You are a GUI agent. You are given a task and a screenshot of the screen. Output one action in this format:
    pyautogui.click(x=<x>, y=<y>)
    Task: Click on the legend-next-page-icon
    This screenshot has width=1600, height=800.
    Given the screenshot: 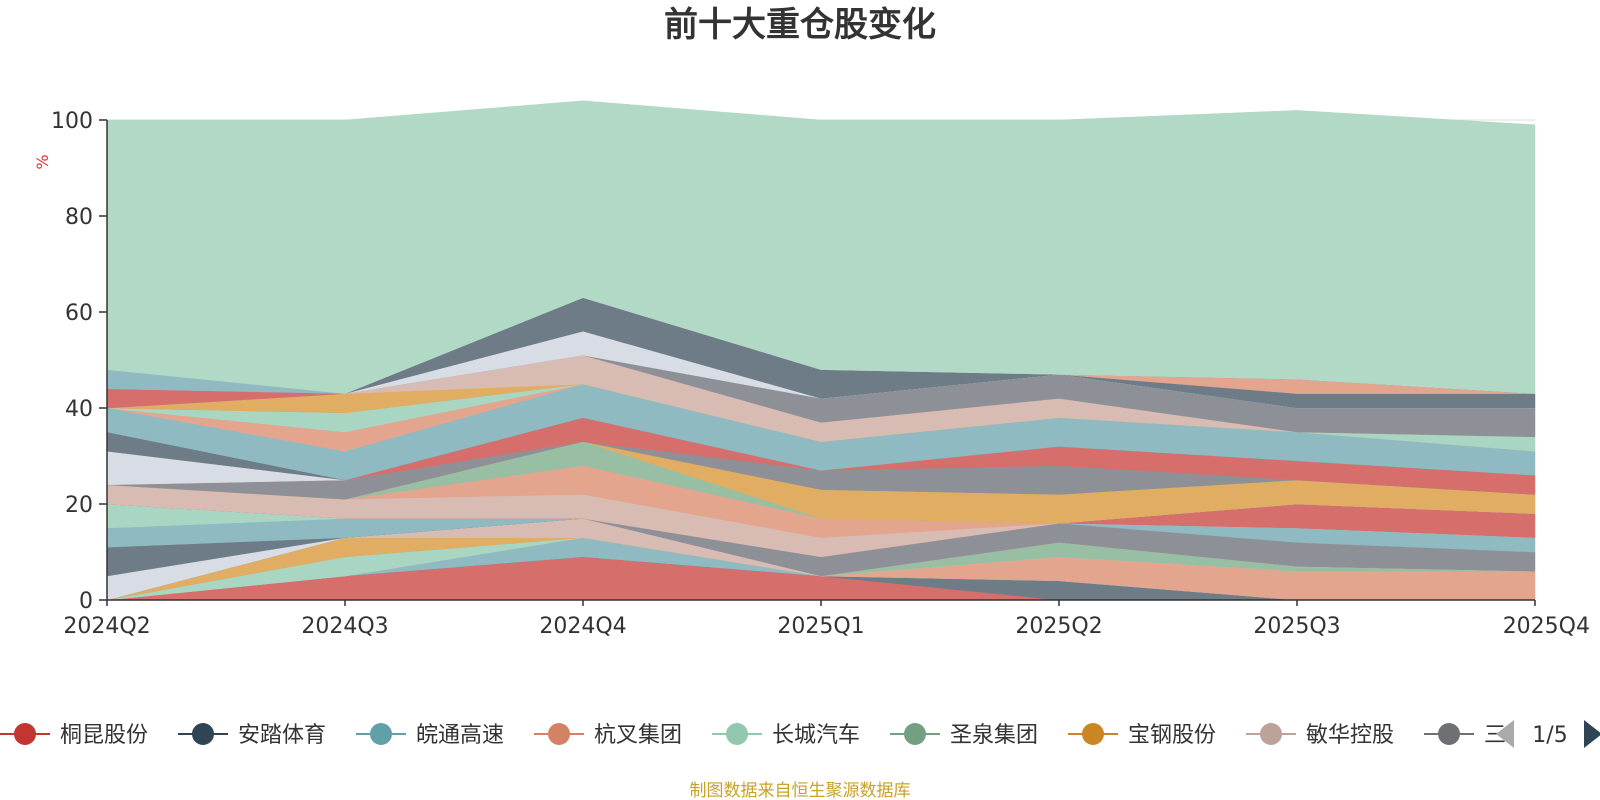 What is the action you would take?
    pyautogui.click(x=1592, y=734)
    